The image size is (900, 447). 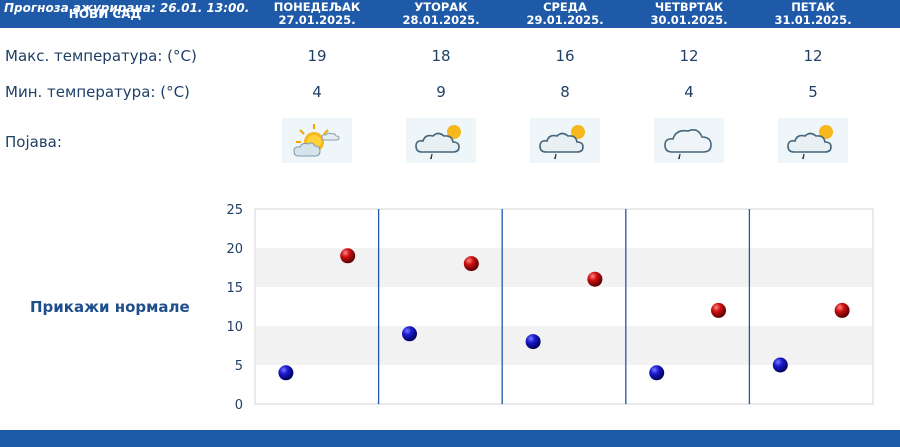 I want to click on day-date: 28.01.2025., so click(x=441, y=20).